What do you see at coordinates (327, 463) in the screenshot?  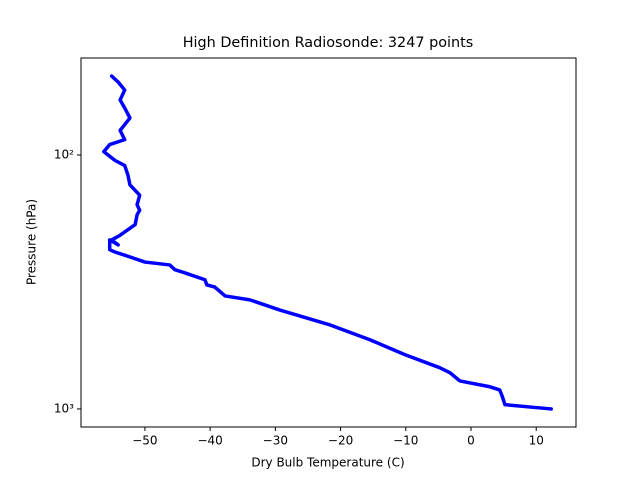 I see `x-axis-label: Dry Bulb Temperature (C)` at bounding box center [327, 463].